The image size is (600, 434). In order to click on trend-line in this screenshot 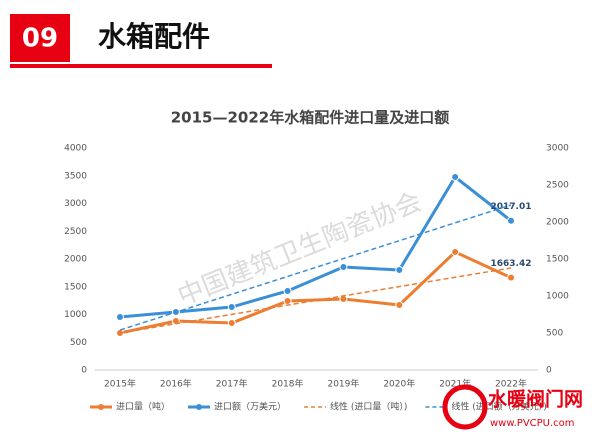, I will do `click(315, 300)`.